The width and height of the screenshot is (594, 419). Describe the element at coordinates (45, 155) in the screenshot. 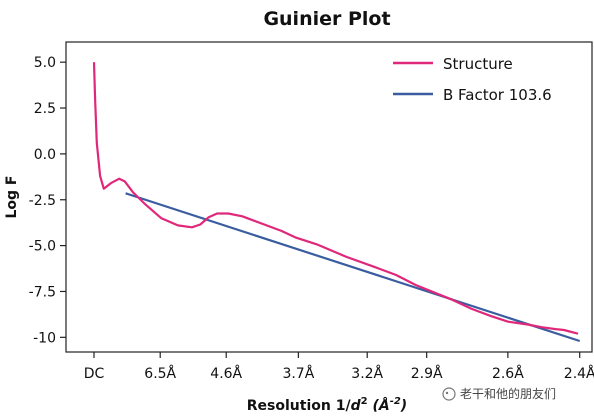

I see `y-tick-label: 0.0` at that location.